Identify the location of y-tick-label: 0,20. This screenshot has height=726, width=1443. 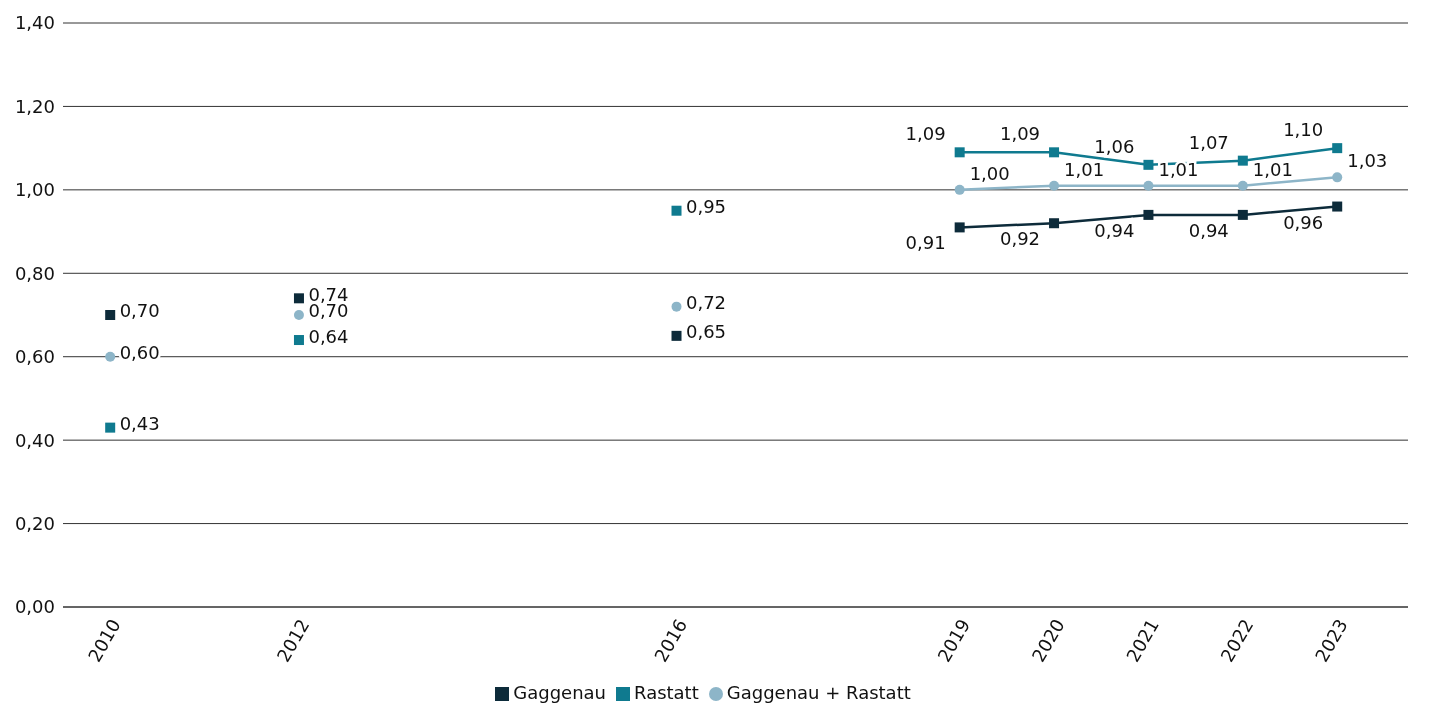
(34, 523).